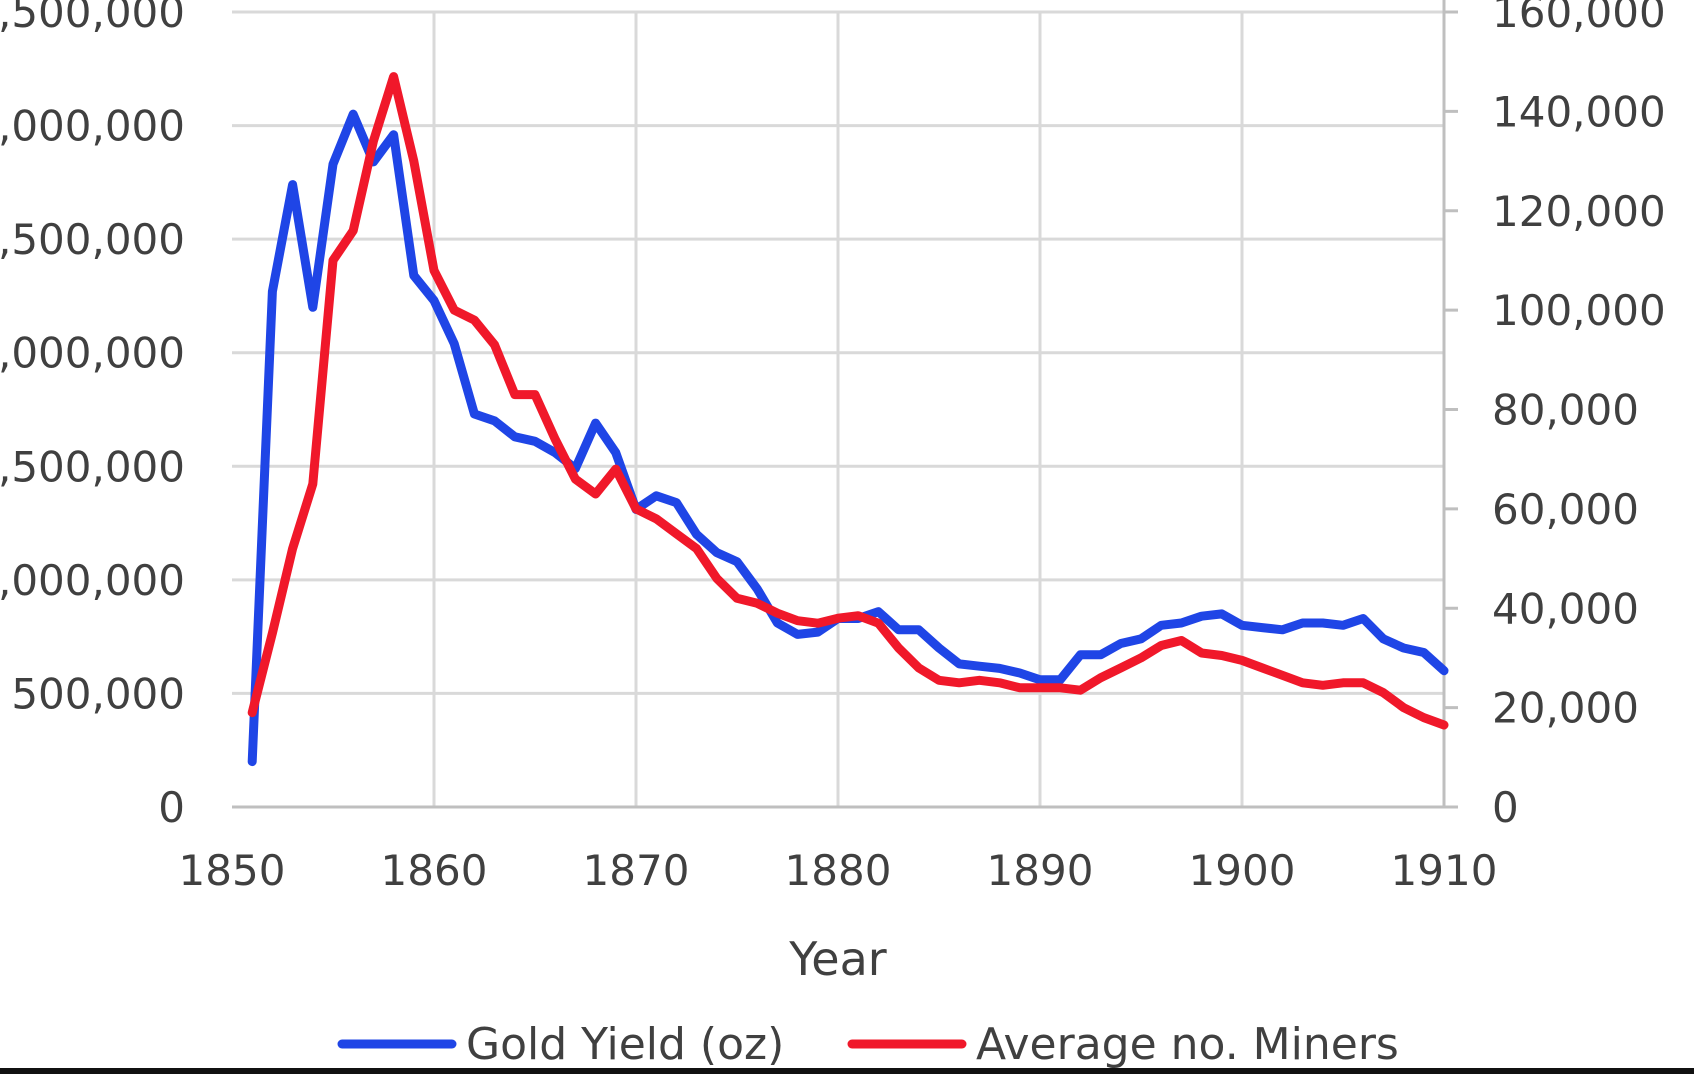 This screenshot has width=1694, height=1074. Describe the element at coordinates (636, 870) in the screenshot. I see `x-tick-label-1870: 1870` at that location.